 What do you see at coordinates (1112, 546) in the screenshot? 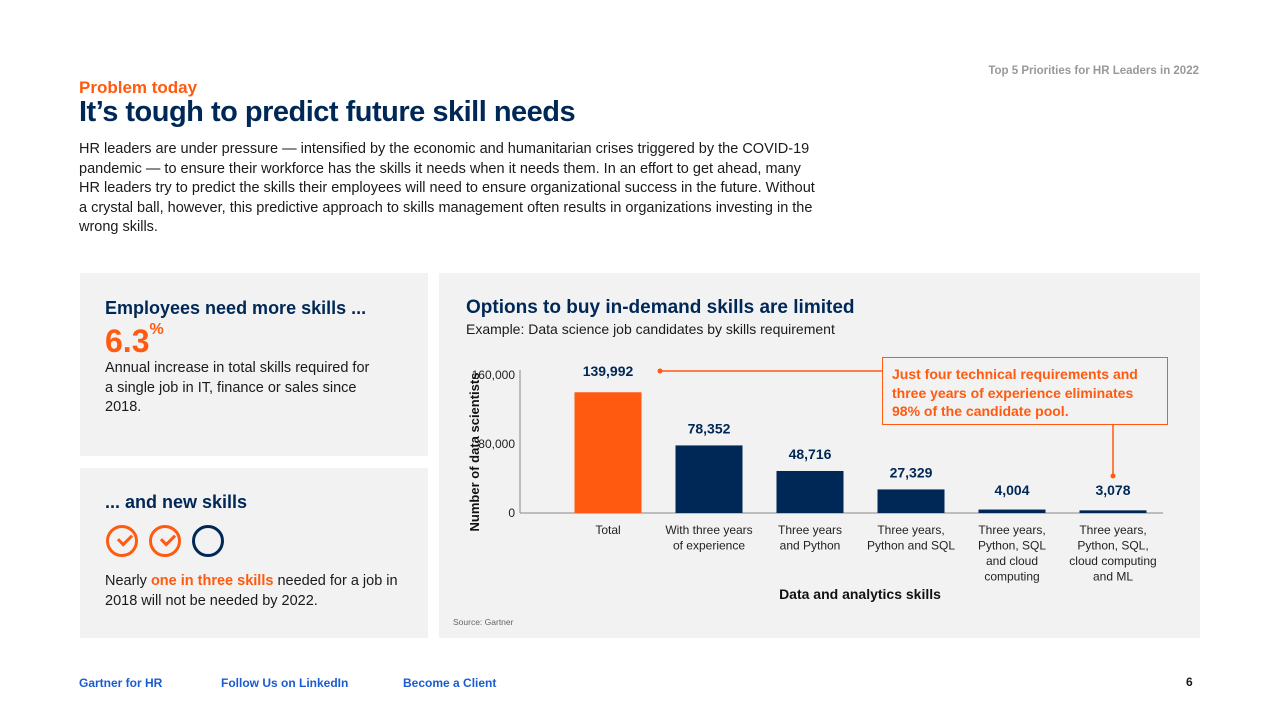
I see `x-tick-label: Python, SQL,` at bounding box center [1112, 546].